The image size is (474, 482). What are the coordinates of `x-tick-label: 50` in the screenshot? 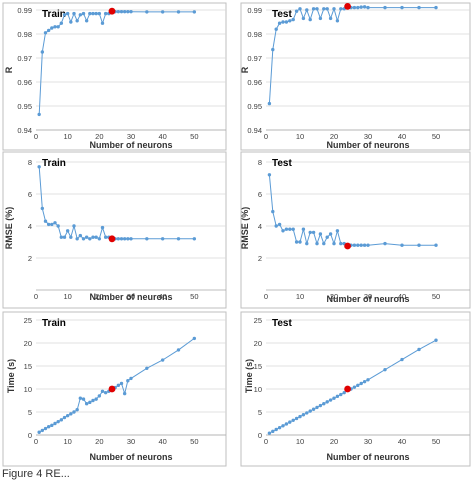 It's located at (194, 441).